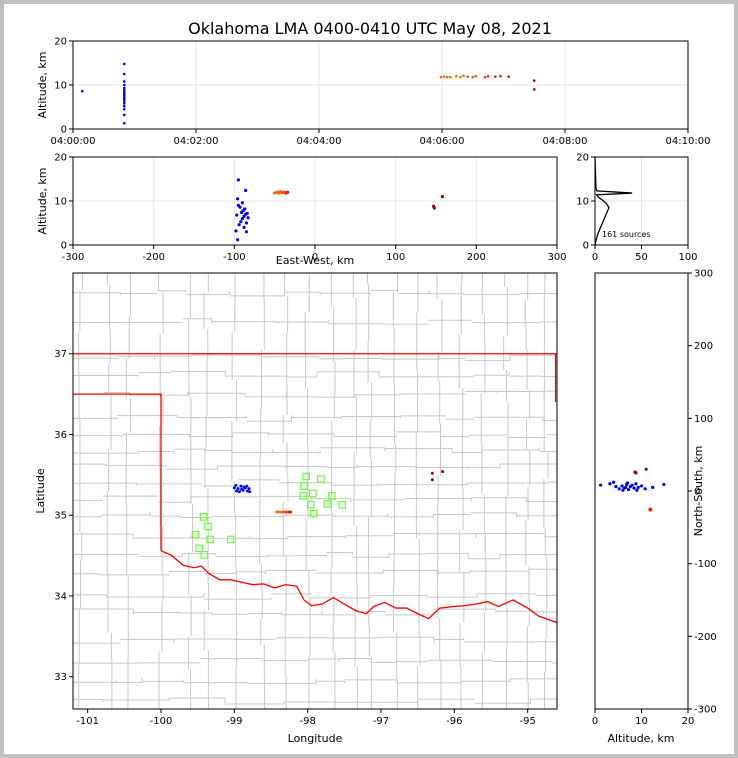 Image resolution: width=738 pixels, height=758 pixels. What do you see at coordinates (454, 721) in the screenshot?
I see `plan-view-xtick: -96` at bounding box center [454, 721].